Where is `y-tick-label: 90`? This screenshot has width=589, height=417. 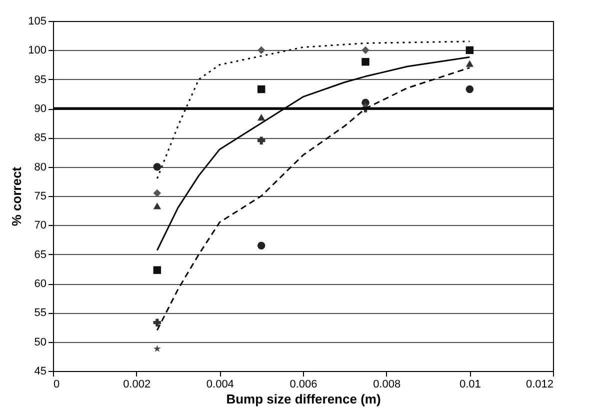
y-tick-label: 90 is located at coordinates (40, 109).